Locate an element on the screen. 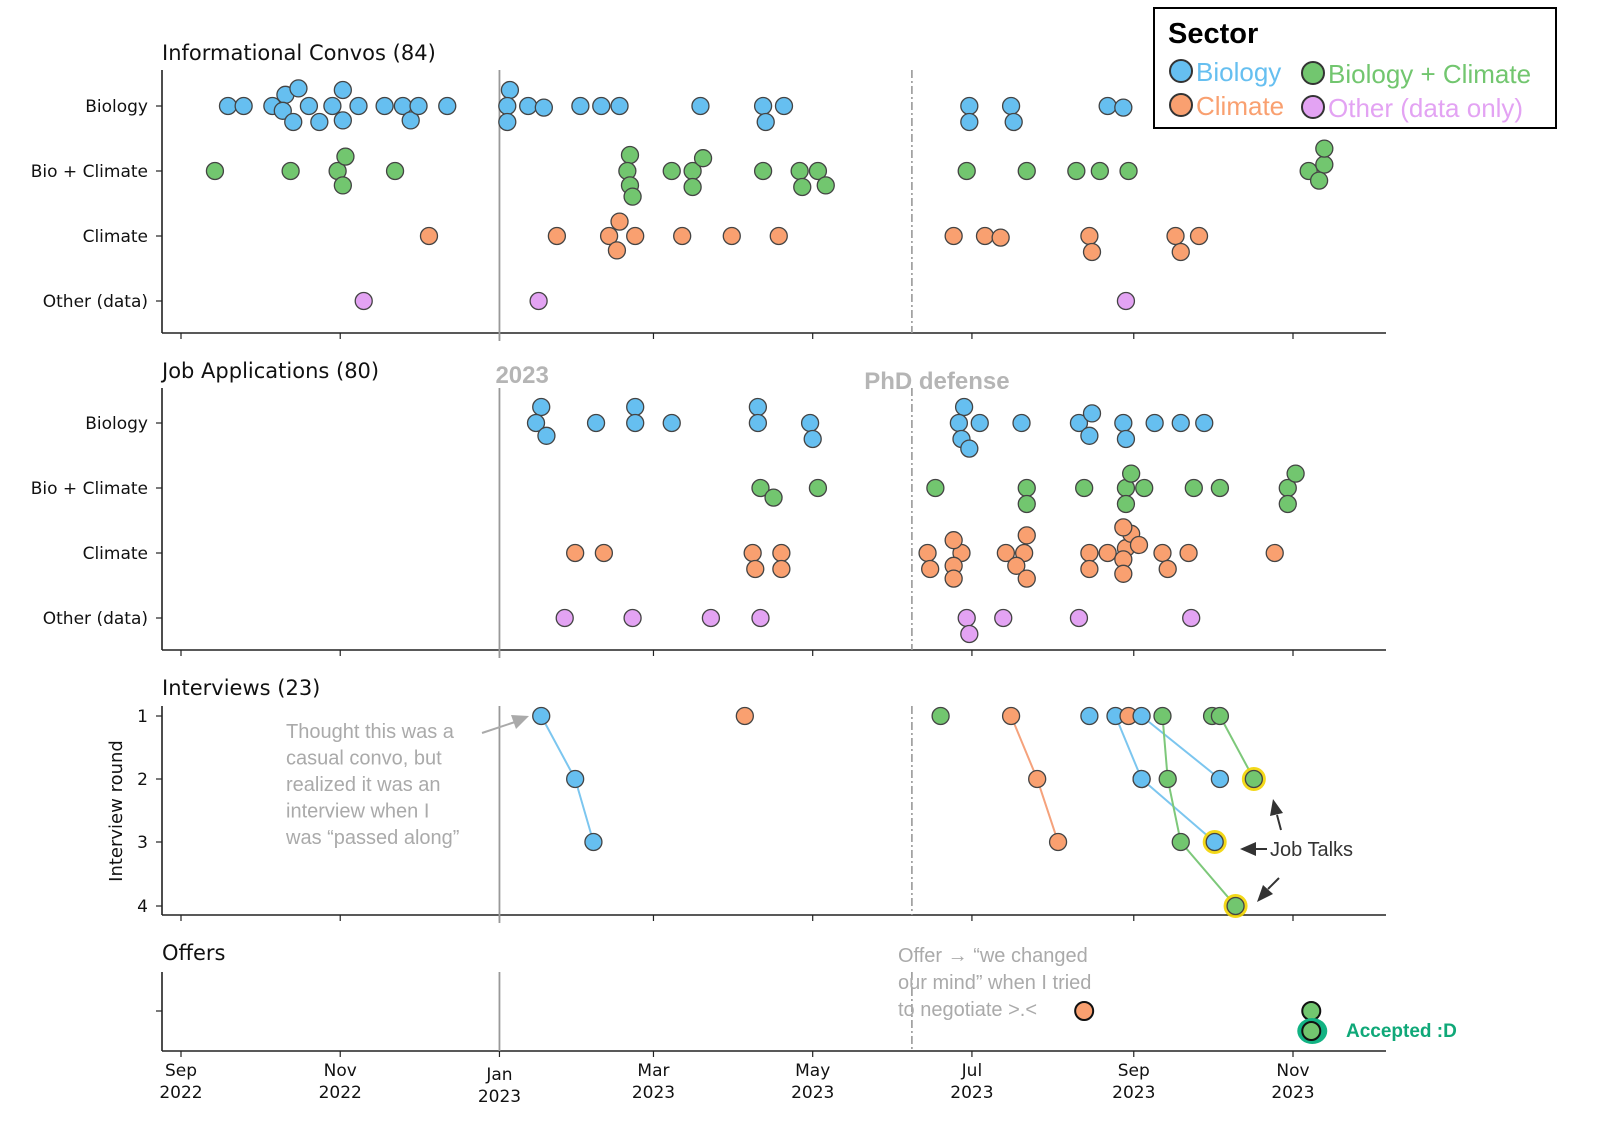 The height and width of the screenshot is (1128, 1600). x-tick-label-month: Sep is located at coordinates (1134, 1071).